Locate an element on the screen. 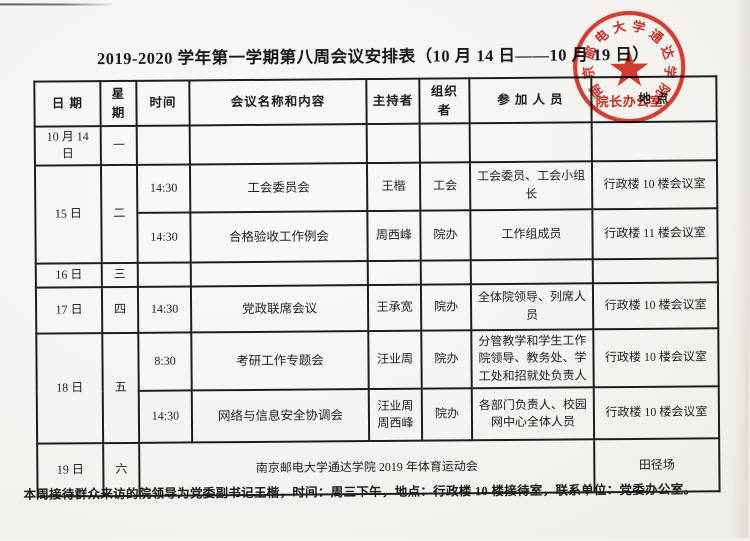  cell-attendees: 工会委员、工会小组长 is located at coordinates (531, 186).